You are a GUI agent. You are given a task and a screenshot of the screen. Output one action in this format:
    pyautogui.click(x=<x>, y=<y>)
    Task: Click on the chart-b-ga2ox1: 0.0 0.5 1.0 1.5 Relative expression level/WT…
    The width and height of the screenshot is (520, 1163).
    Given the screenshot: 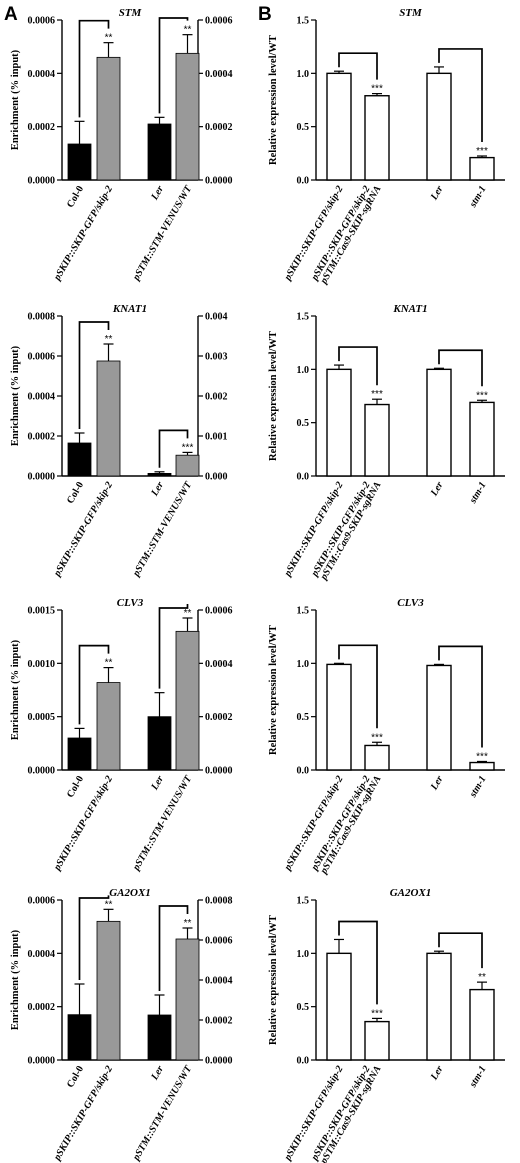 What is the action you would take?
    pyautogui.click(x=386, y=1025)
    